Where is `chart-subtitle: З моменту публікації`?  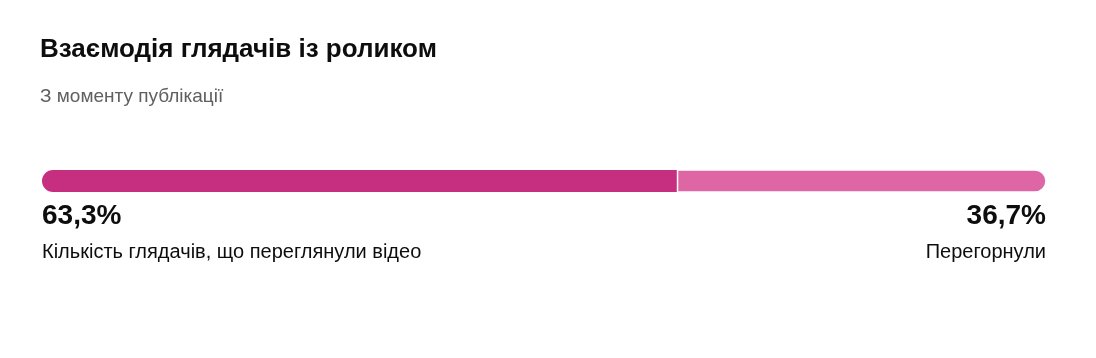
chart-subtitle: З моменту публікації is located at coordinates (132, 95).